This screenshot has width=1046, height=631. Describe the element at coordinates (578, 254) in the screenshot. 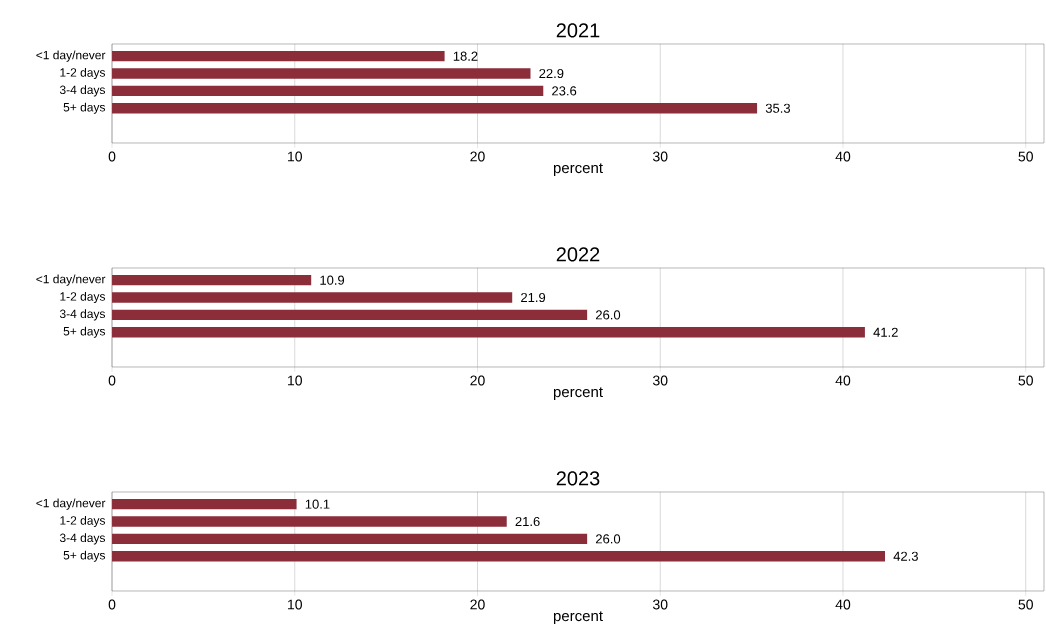

I see `chart-title: 2022` at that location.